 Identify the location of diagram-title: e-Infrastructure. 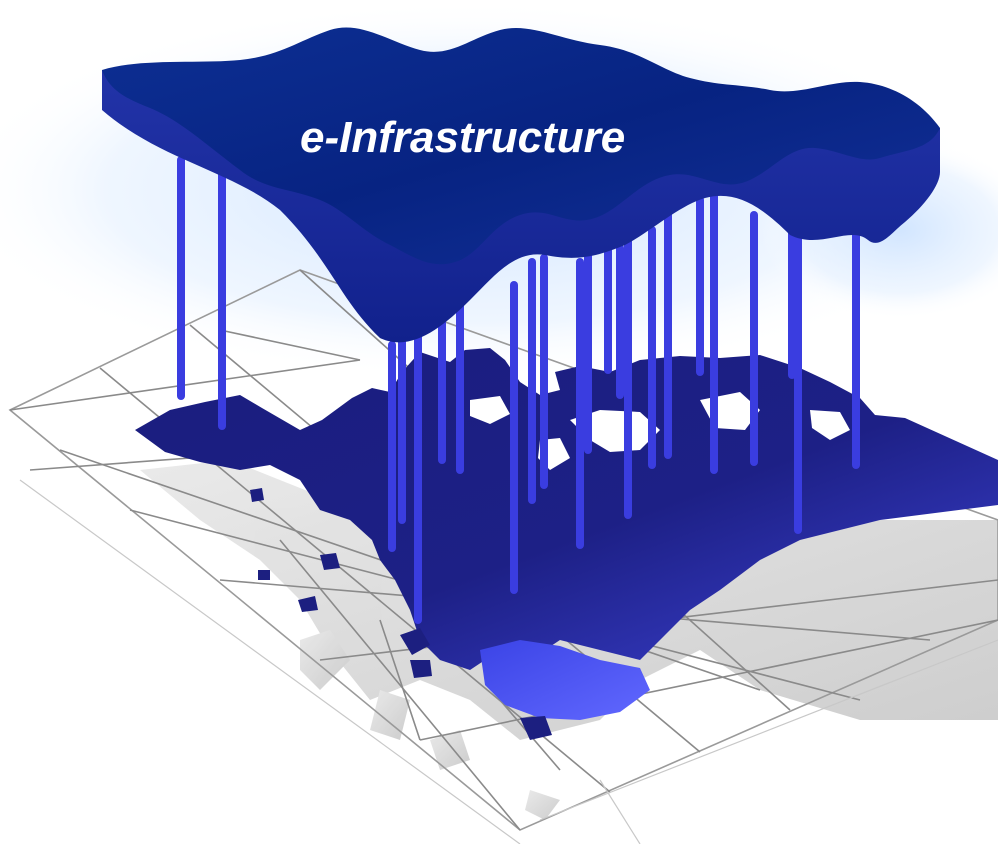
(462, 137).